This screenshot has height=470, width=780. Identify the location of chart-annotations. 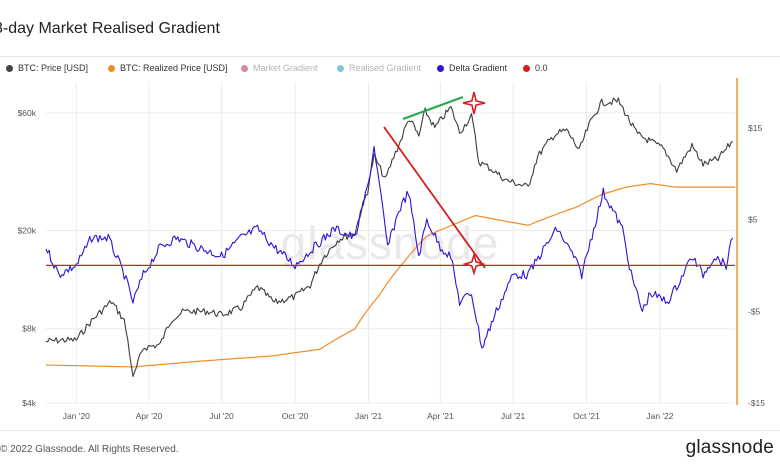
(434, 183).